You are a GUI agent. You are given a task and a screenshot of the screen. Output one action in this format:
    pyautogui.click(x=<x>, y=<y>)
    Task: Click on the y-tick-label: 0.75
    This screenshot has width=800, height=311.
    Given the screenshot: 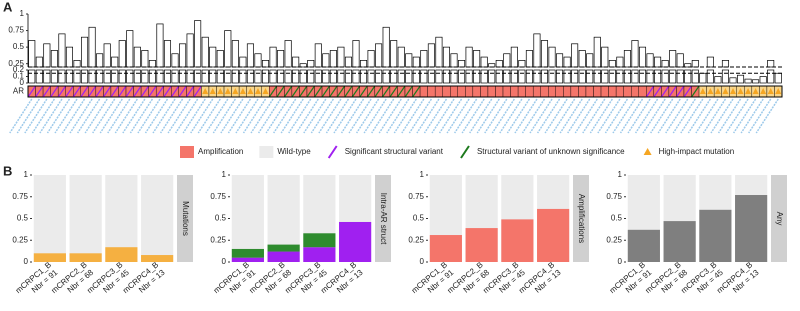 What is the action you would take?
    pyautogui.click(x=614, y=196)
    